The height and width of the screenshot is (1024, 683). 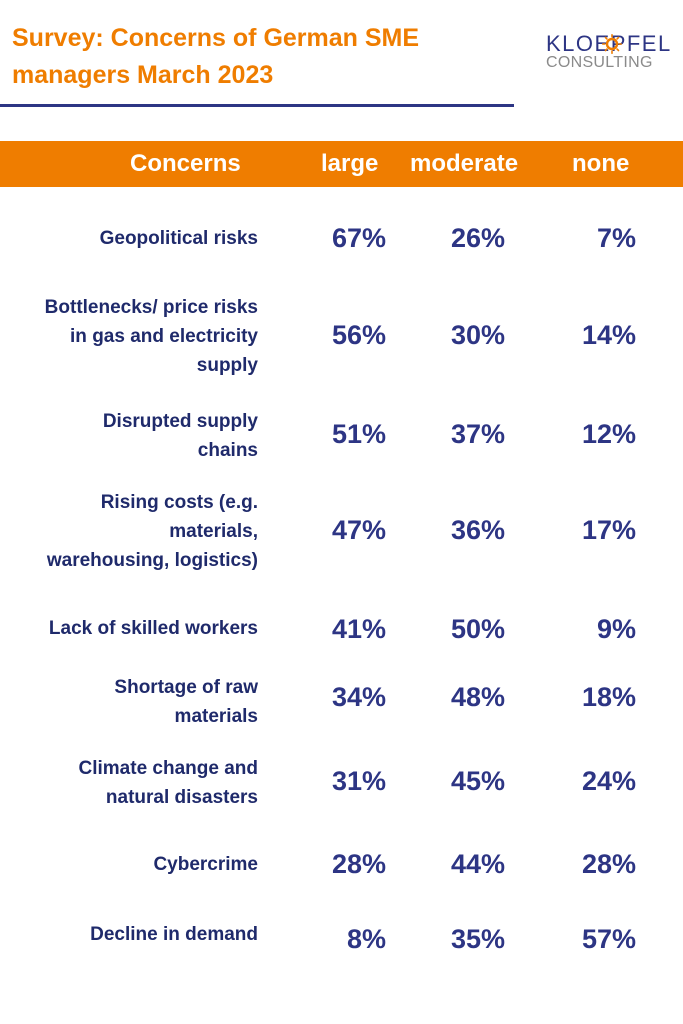 What do you see at coordinates (608, 335) in the screenshot?
I see `value-none: 14%` at bounding box center [608, 335].